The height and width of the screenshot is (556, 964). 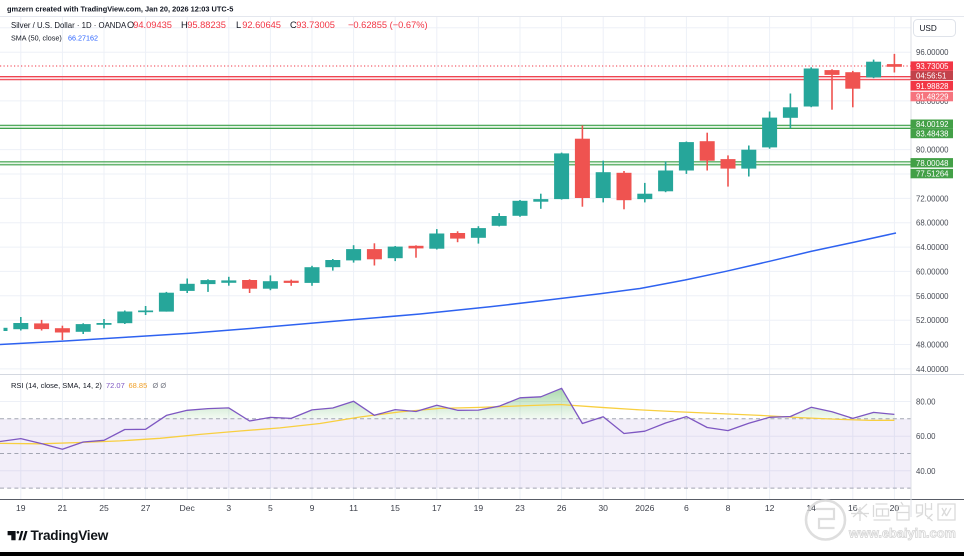 What do you see at coordinates (152, 25) in the screenshot?
I see `svg-text: 94.09435` at bounding box center [152, 25].